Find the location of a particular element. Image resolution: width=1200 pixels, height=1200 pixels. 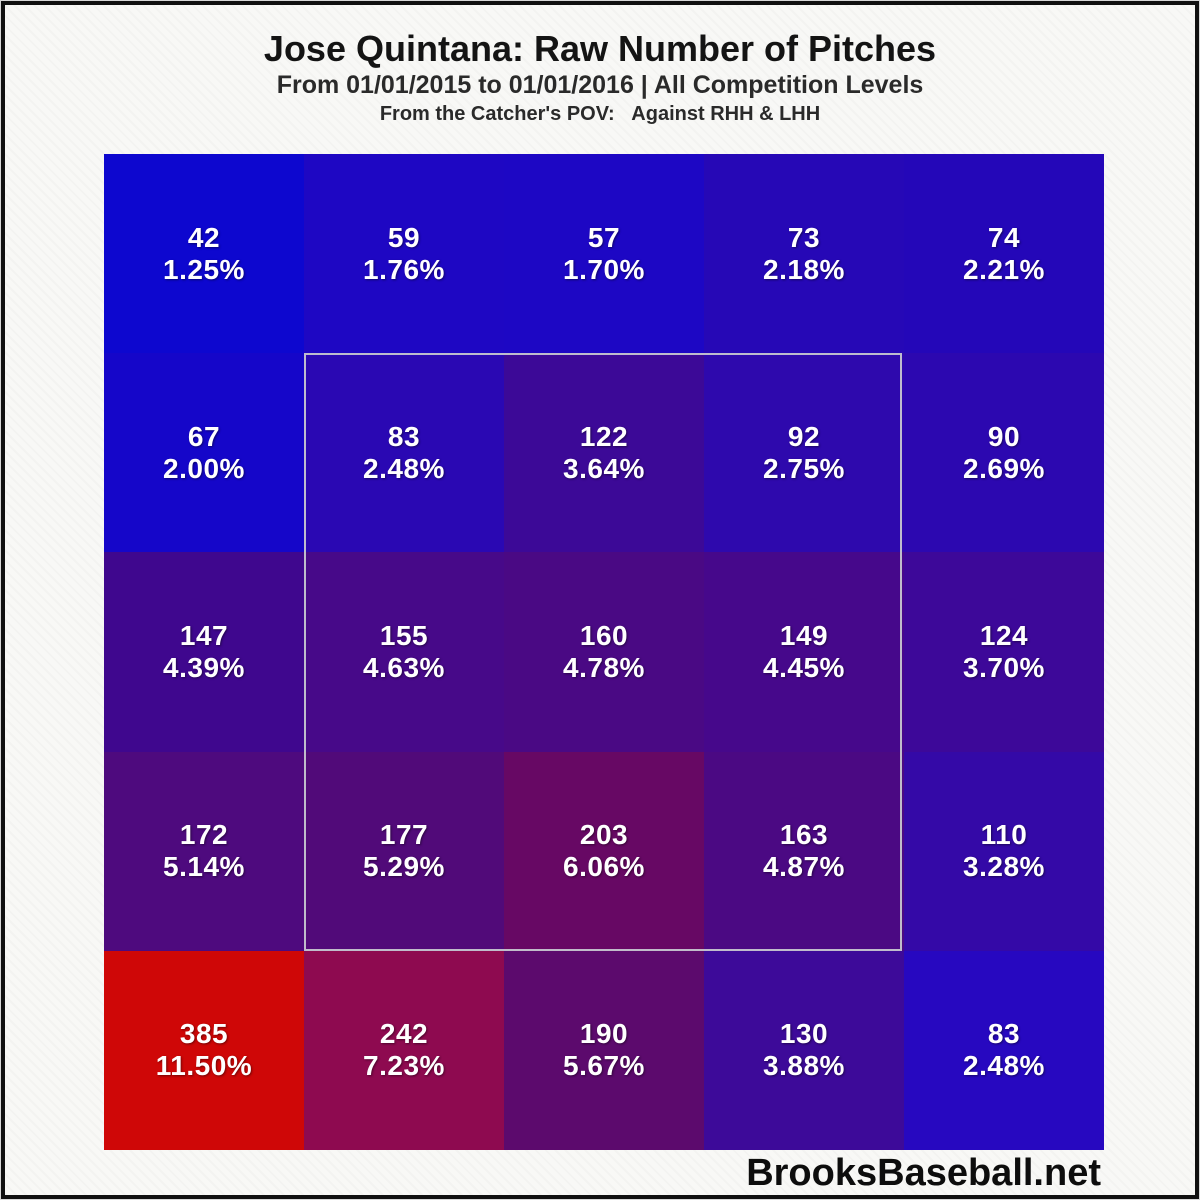

cell-percentage: 2.21% is located at coordinates (1004, 269).